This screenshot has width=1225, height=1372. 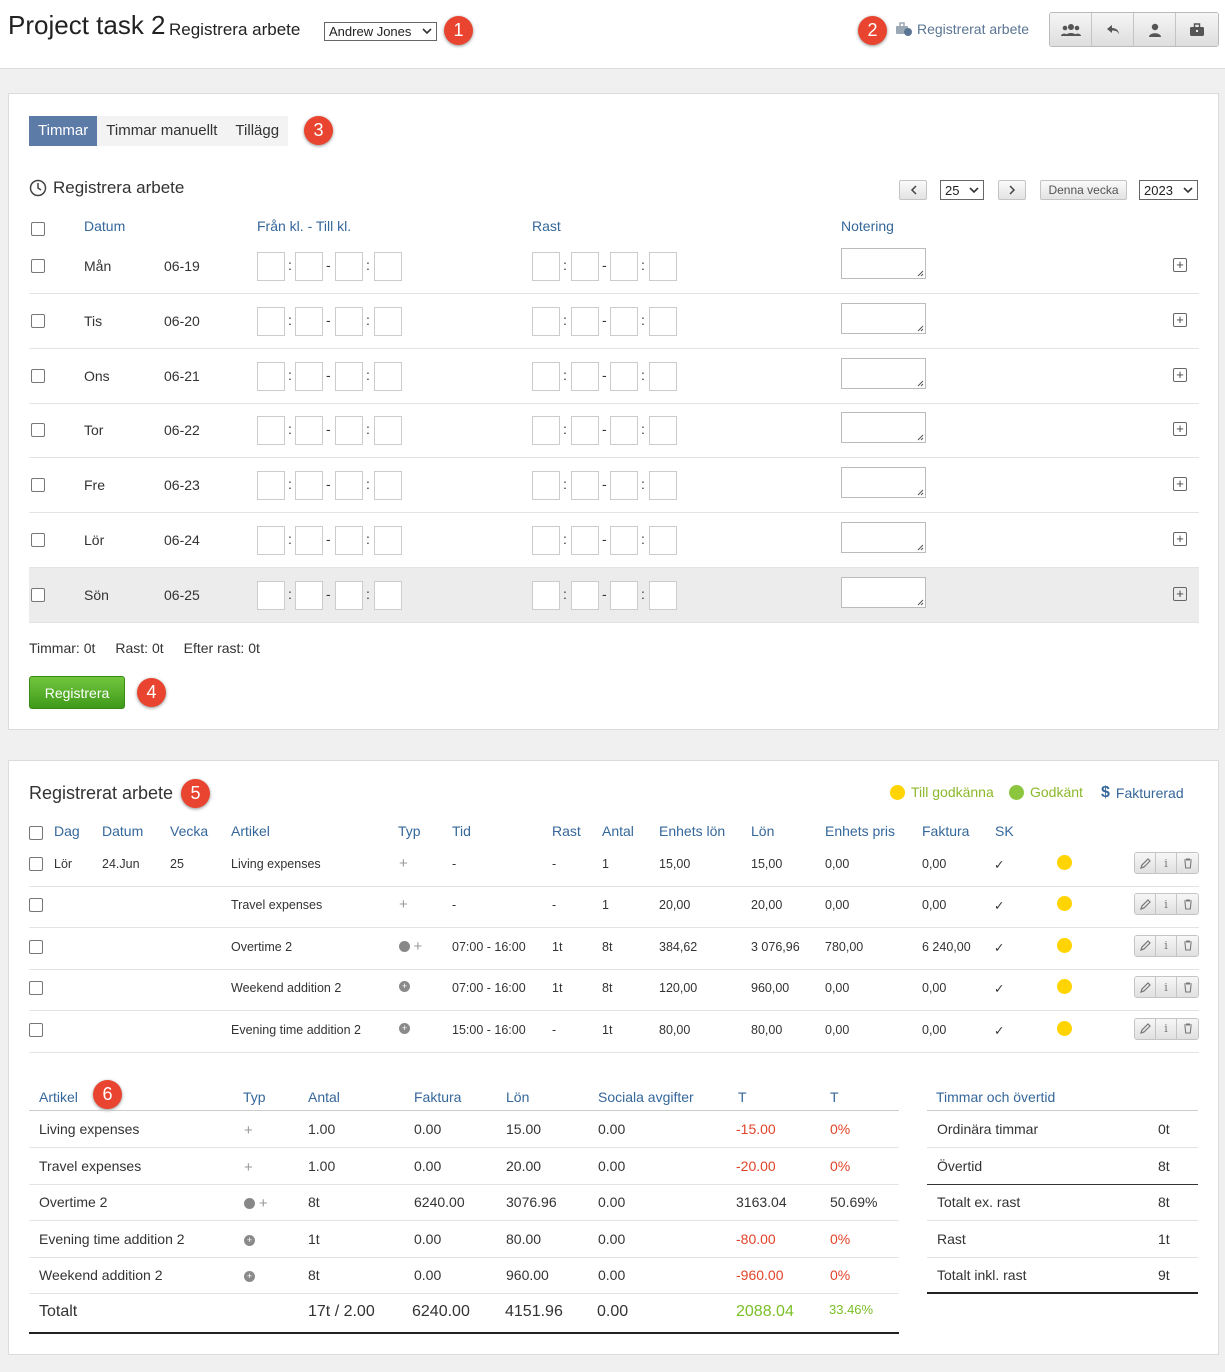 I want to click on year-select: 2023, so click(x=1168, y=190).